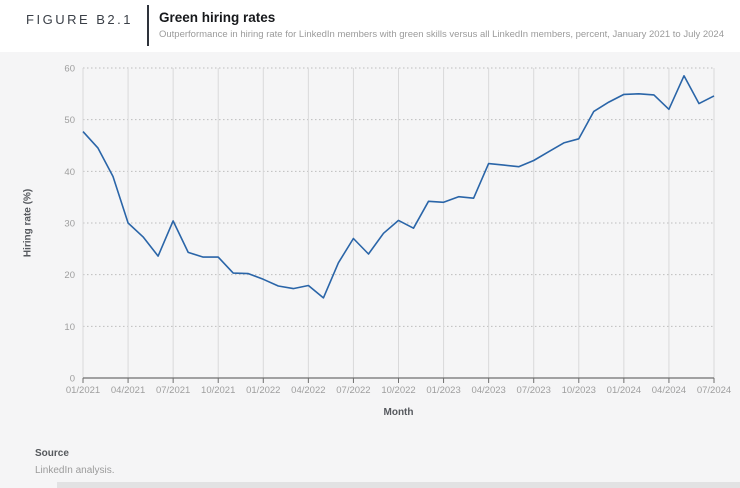  I want to click on x-axis-title: Month, so click(398, 412).